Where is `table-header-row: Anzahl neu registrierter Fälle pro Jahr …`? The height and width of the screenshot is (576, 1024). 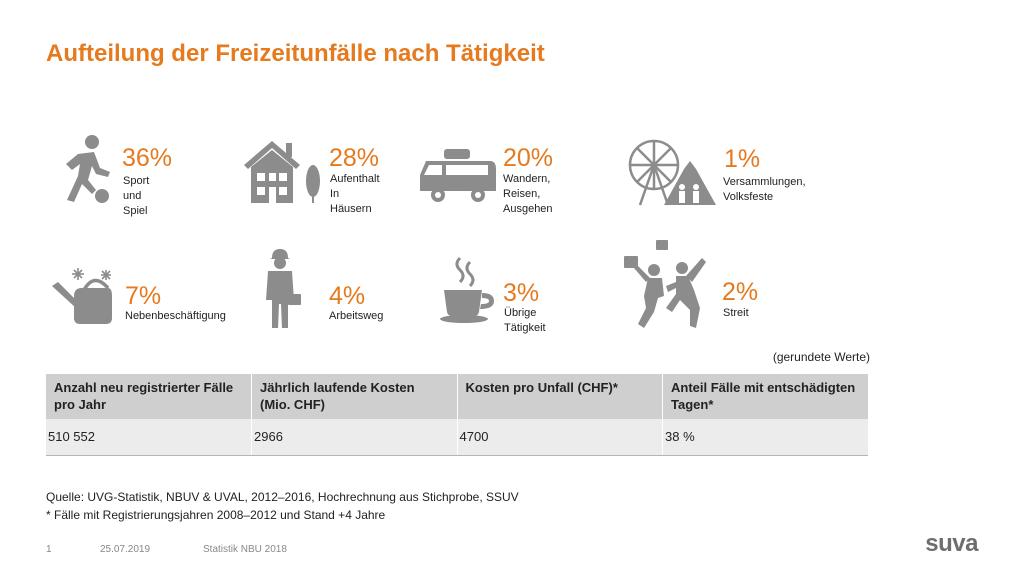 table-header-row: Anzahl neu registrierter Fälle pro Jahr … is located at coordinates (457, 396).